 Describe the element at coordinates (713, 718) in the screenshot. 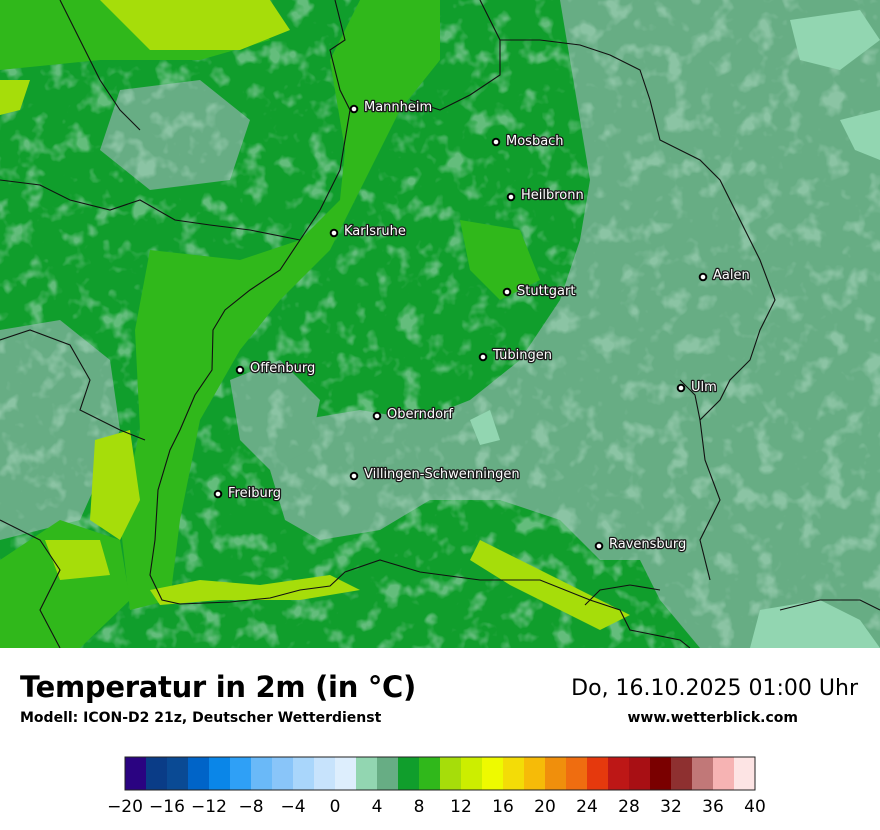

I see `website-link: www.wetterblick.com` at that location.